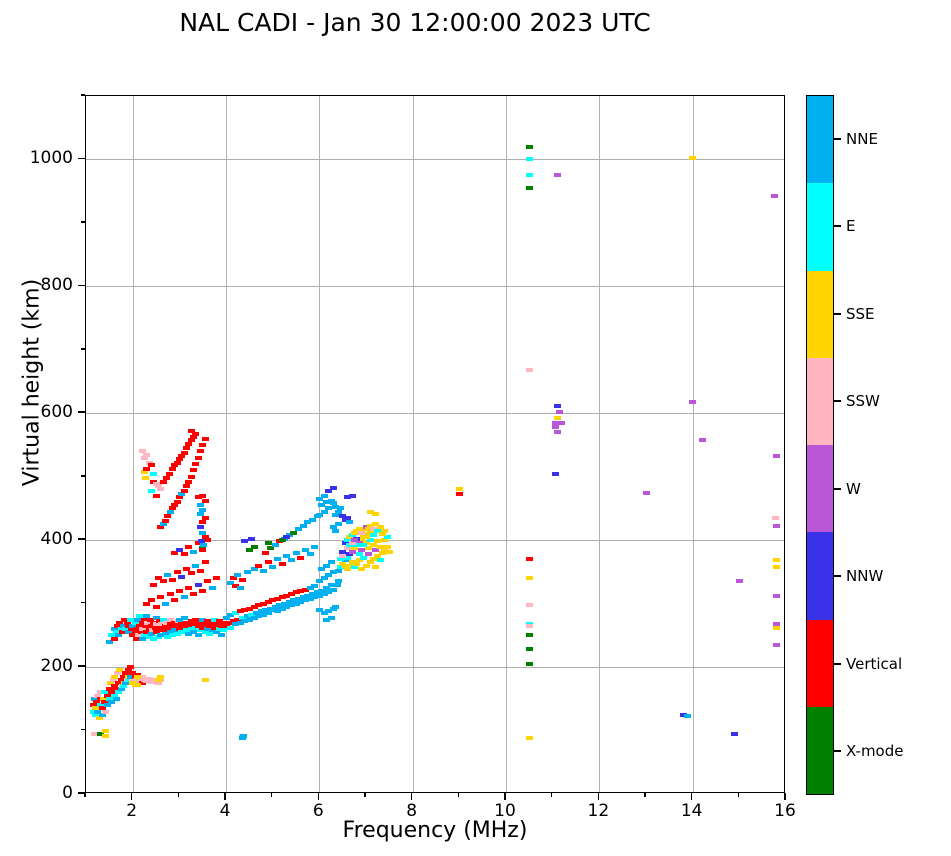 The image size is (951, 856). Describe the element at coordinates (820, 663) in the screenshot. I see `colorbar-segment-vertical` at that location.